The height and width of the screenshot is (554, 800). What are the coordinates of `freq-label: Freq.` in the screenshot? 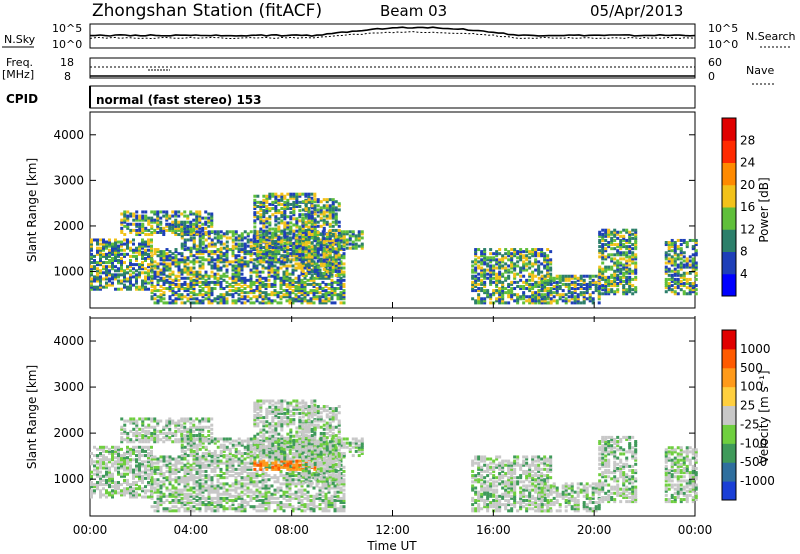 It's located at (19, 62).